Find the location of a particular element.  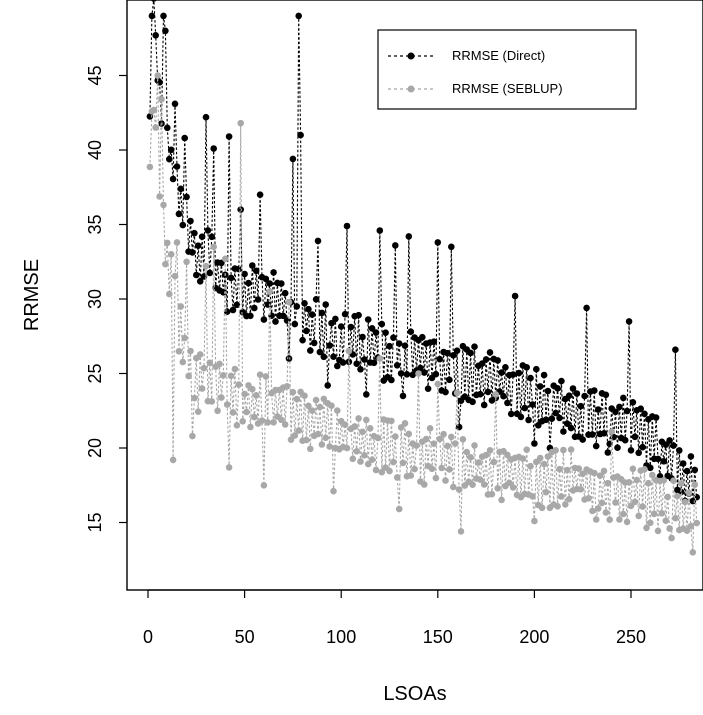

y-tick-label: 30 is located at coordinates (95, 299).